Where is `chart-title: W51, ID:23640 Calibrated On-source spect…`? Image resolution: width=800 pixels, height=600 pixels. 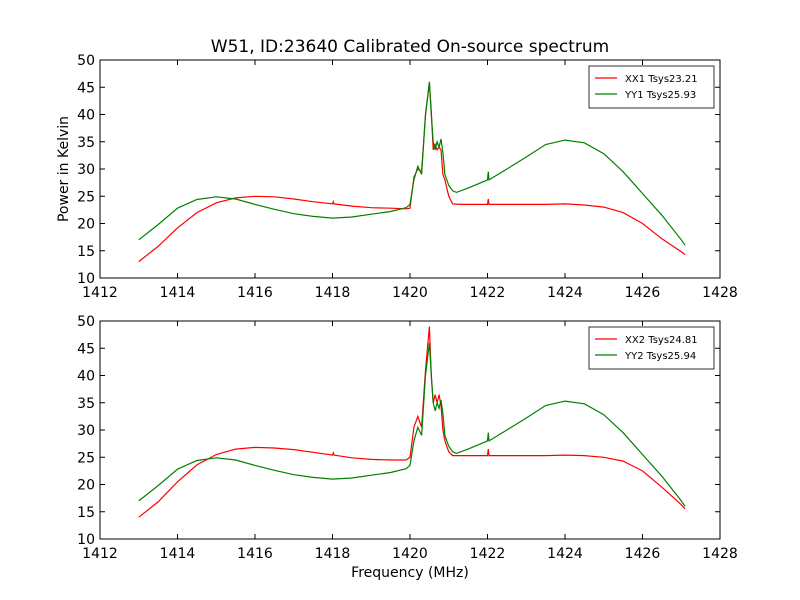 chart-title: W51, ID:23640 Calibrated On-source spect… is located at coordinates (410, 47).